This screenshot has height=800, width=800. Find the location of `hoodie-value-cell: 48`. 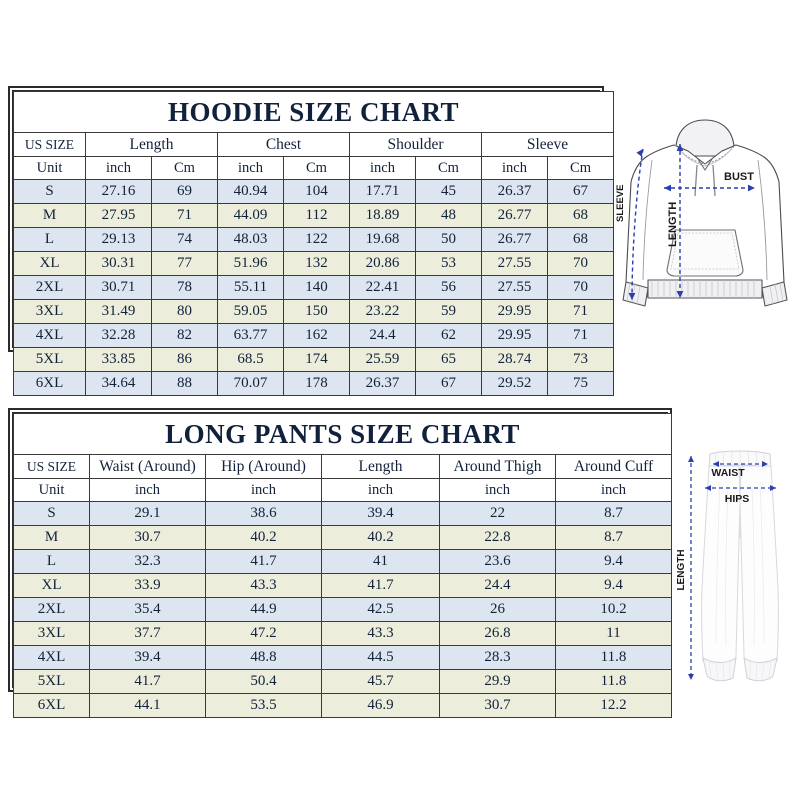

hoodie-value-cell: 48 is located at coordinates (448, 215).